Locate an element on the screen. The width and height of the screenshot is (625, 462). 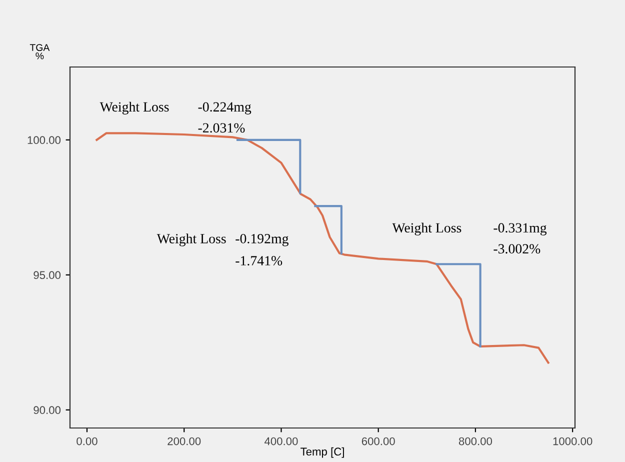
annotation: -3.002% is located at coordinates (517, 249).